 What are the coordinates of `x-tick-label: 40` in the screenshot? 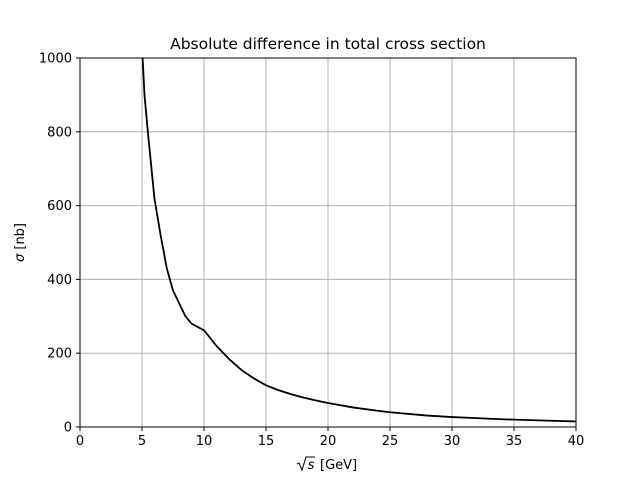 It's located at (576, 441).